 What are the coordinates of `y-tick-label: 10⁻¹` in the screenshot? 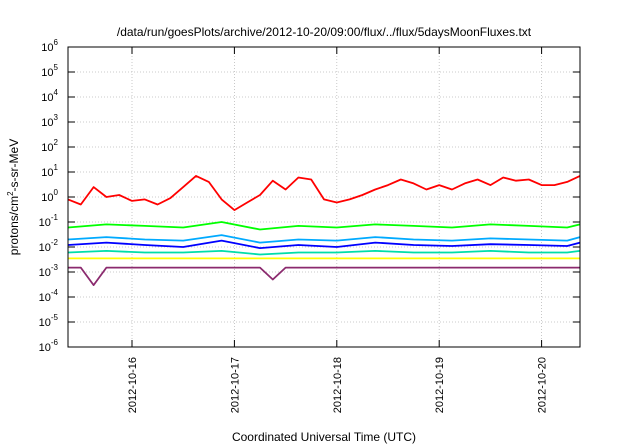 It's located at (49, 221).